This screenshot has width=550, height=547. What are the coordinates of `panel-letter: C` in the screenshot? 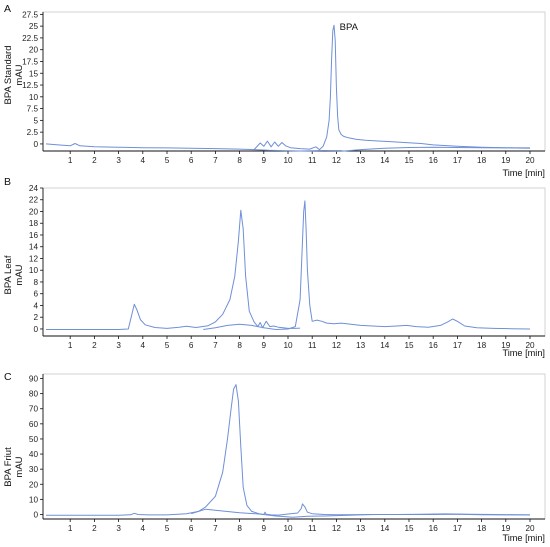 It's located at (8, 377).